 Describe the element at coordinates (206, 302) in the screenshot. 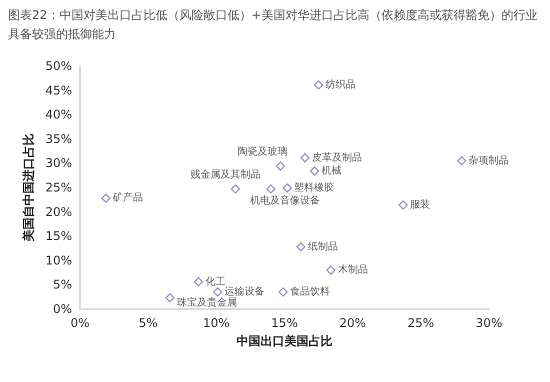

I see `annotation: 珠宝及贵金属` at that location.